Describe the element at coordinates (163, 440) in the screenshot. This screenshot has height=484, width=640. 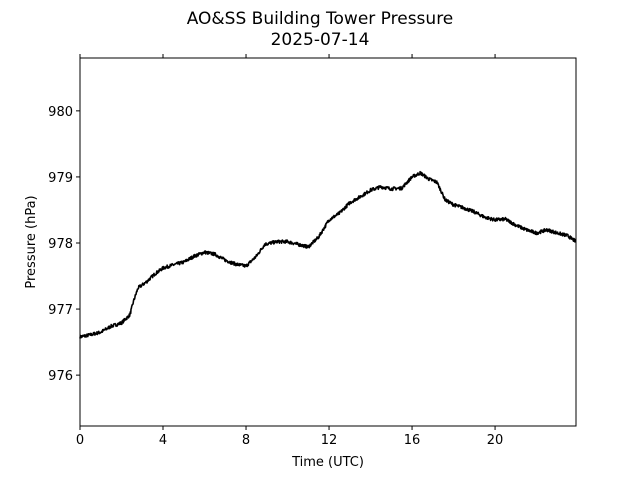
I see `x-tick-label: 4` at that location.